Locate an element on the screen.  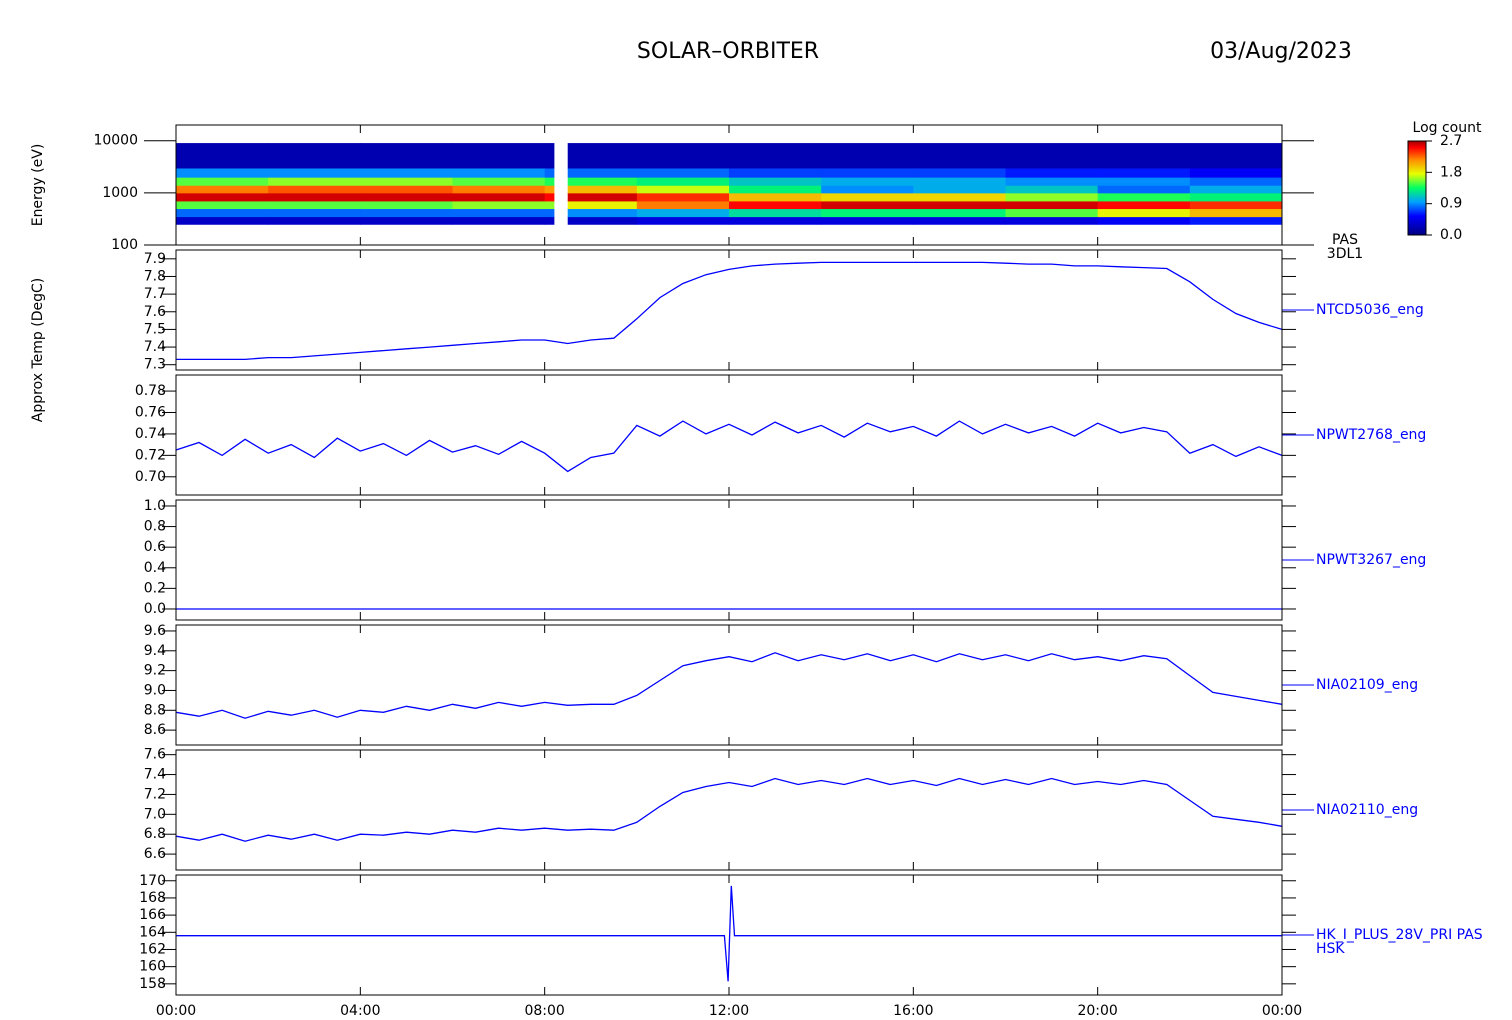
x-tick-label: 12:00 is located at coordinates (729, 1011).